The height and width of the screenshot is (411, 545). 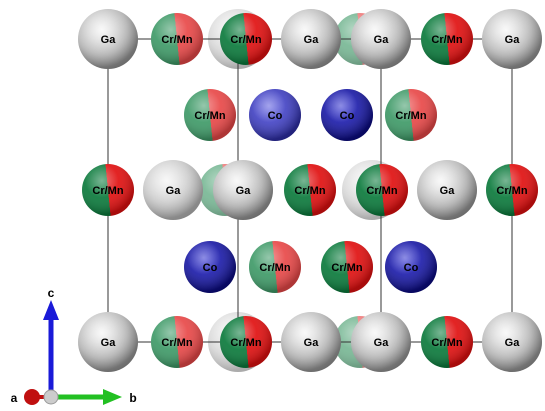 I want to click on axis-label: b, so click(x=132, y=398).